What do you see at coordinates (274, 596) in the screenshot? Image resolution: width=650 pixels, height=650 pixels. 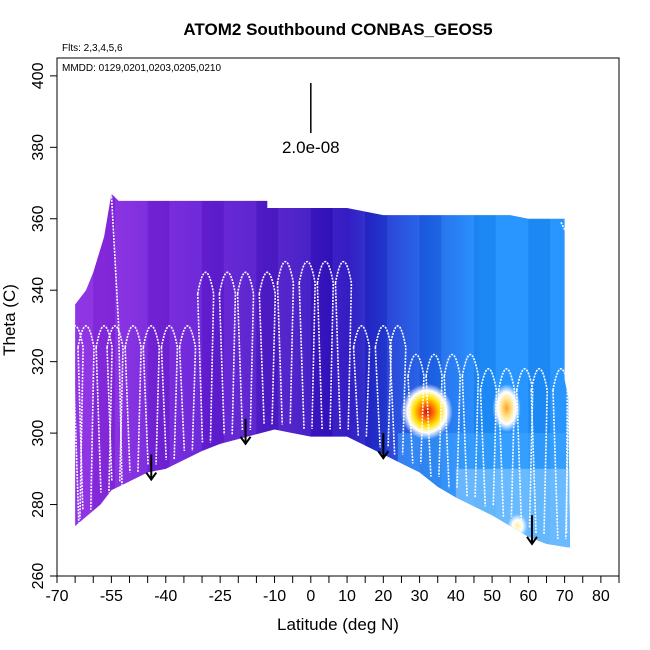 I see `x-tick-label: -10` at bounding box center [274, 596].